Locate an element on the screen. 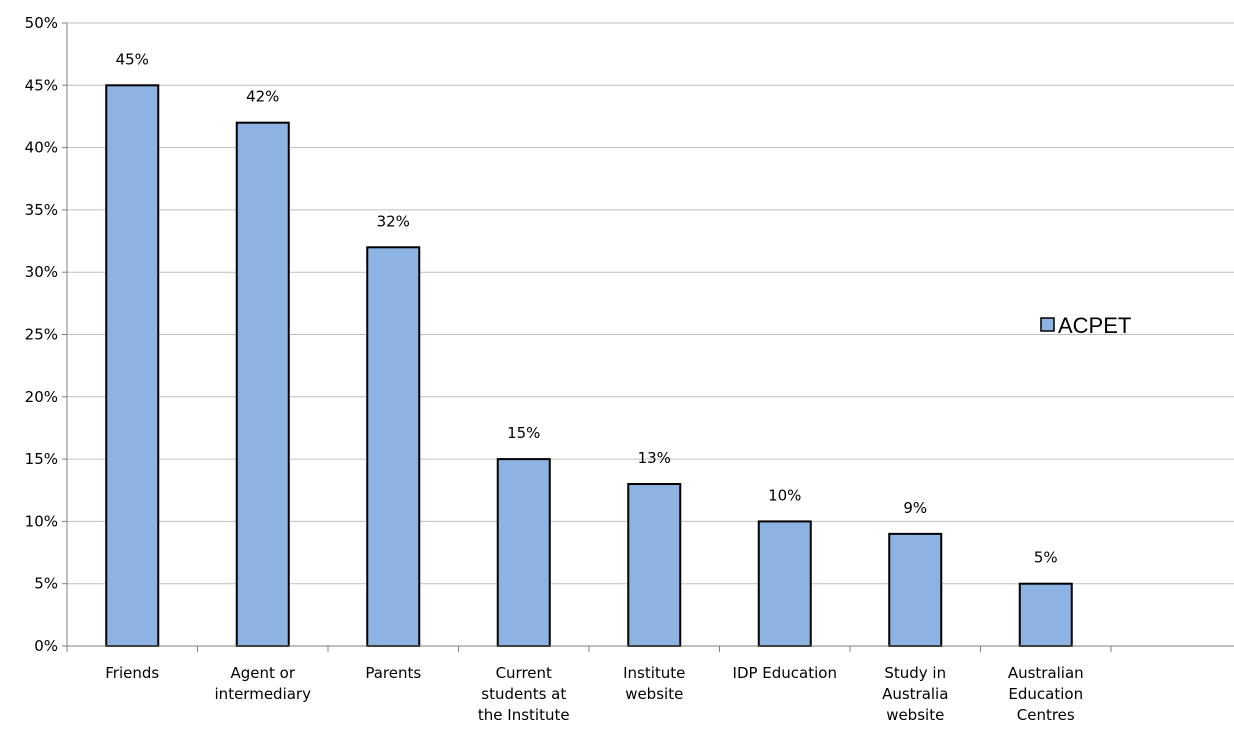  y-tick-label: 50% is located at coordinates (41, 23).